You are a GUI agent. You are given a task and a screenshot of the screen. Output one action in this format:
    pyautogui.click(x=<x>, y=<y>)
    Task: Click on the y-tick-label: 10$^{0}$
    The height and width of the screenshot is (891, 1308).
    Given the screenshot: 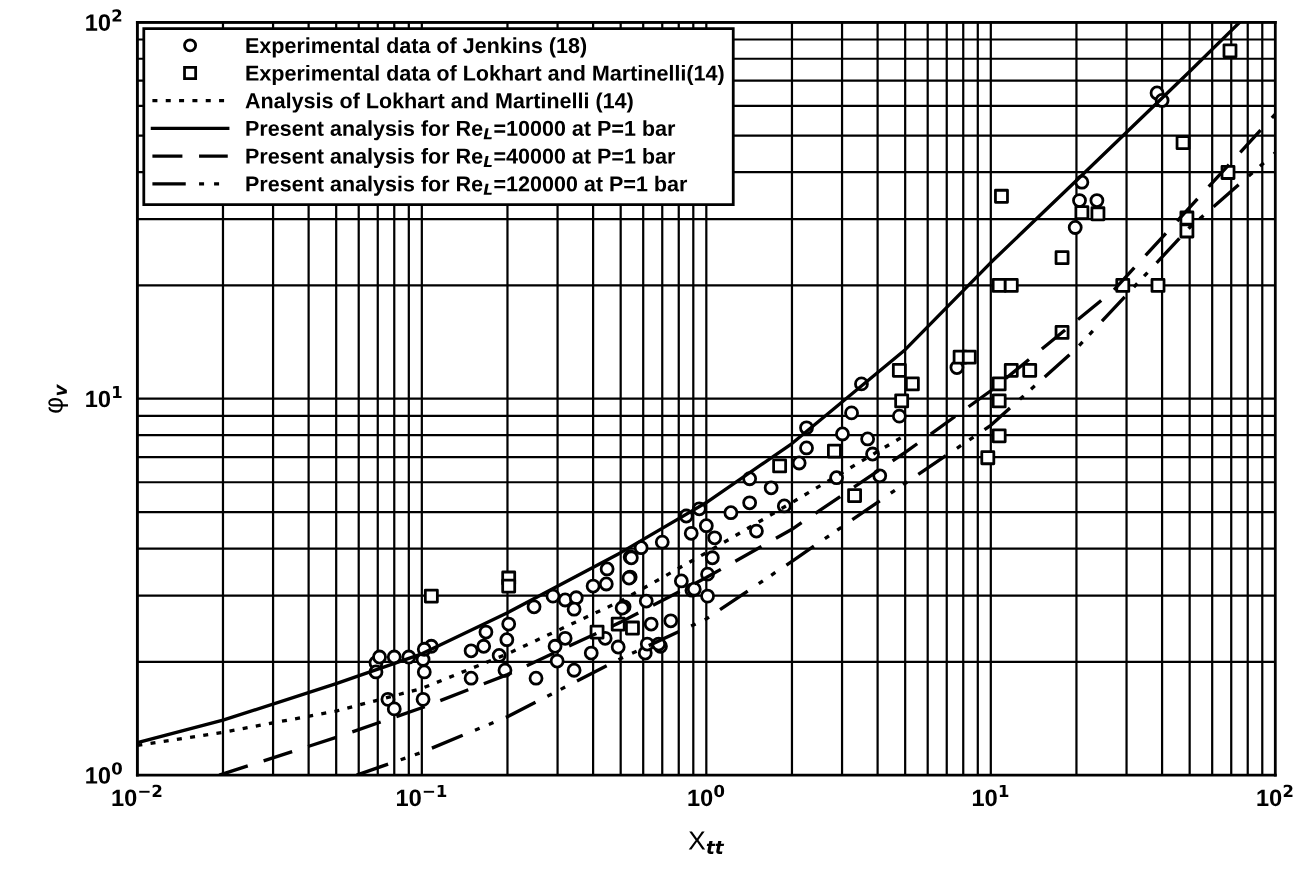 What is the action you would take?
    pyautogui.click(x=104, y=773)
    